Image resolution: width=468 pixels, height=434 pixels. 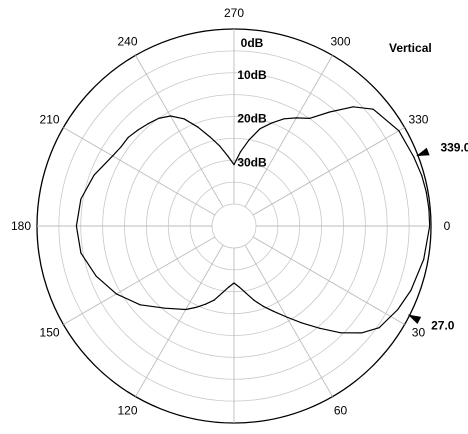 What do you see at coordinates (419, 333) in the screenshot?
I see `angle-tick-label: 30` at bounding box center [419, 333].